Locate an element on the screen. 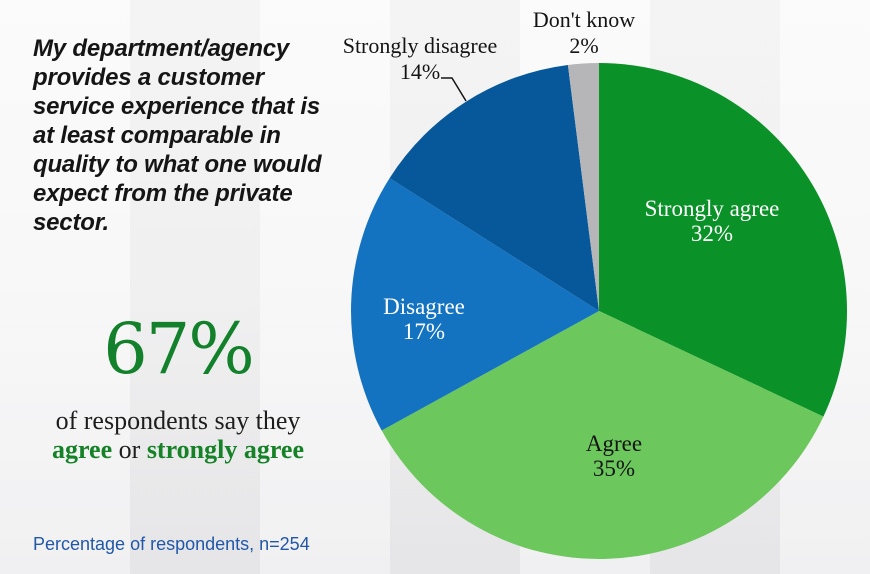  pie-label-disagree: Disagree 17% is located at coordinates (424, 319).